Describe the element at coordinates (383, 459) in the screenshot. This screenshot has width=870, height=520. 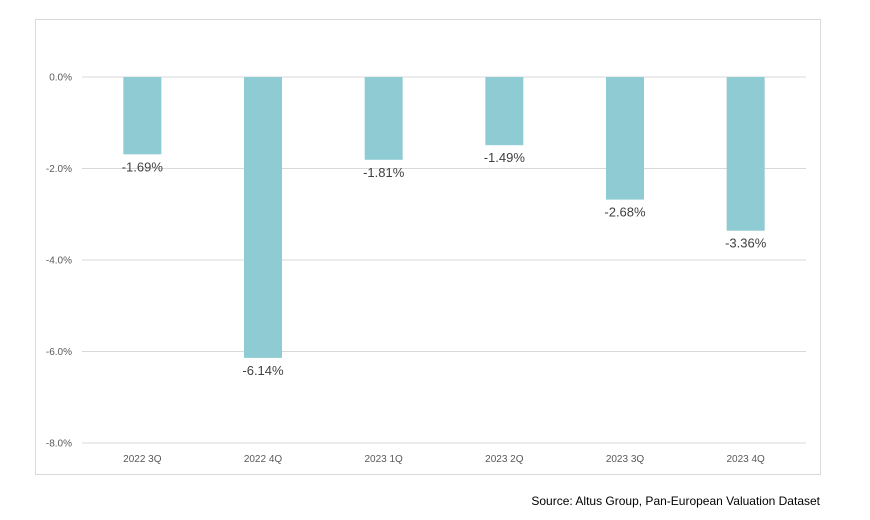
I see `x-tick-label: 2023 1Q` at that location.